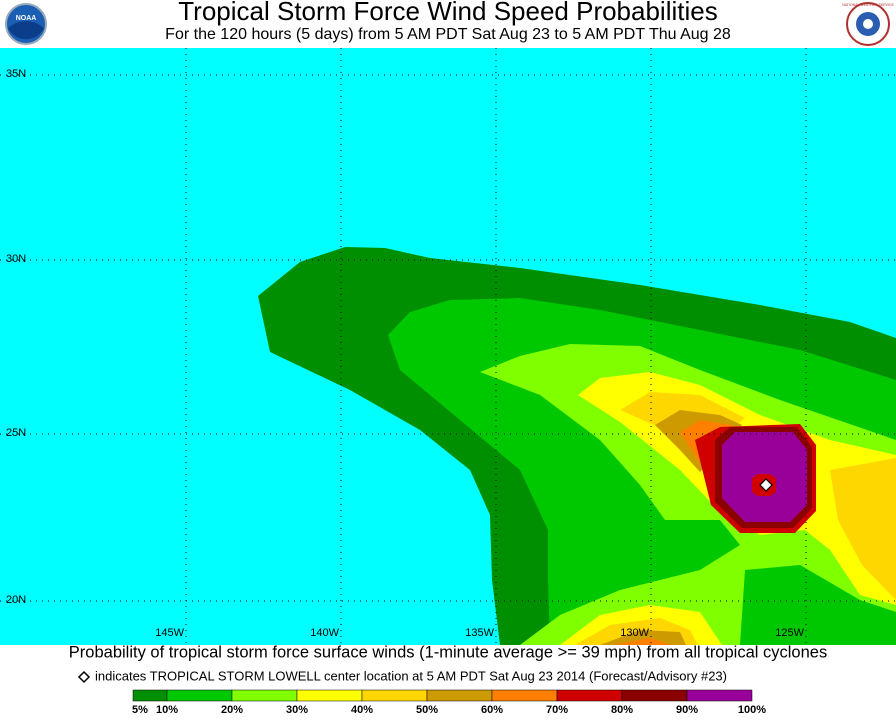  I want to click on logo-wave, so click(26, 30).